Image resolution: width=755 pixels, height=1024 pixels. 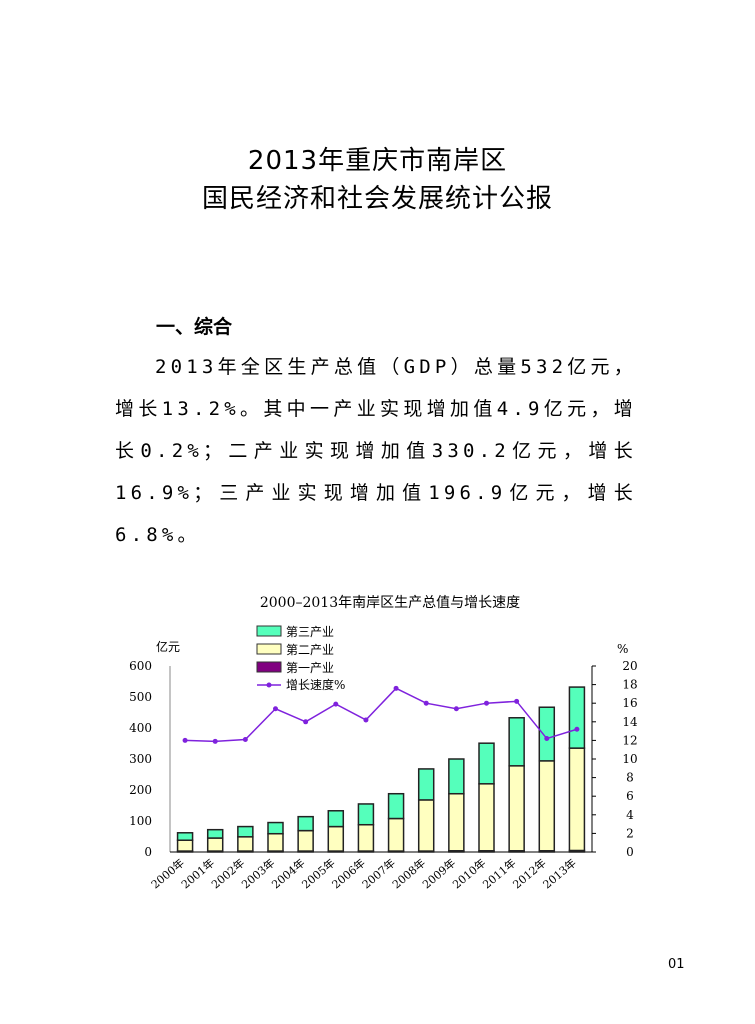 I want to click on page-number: 01, so click(x=676, y=964).